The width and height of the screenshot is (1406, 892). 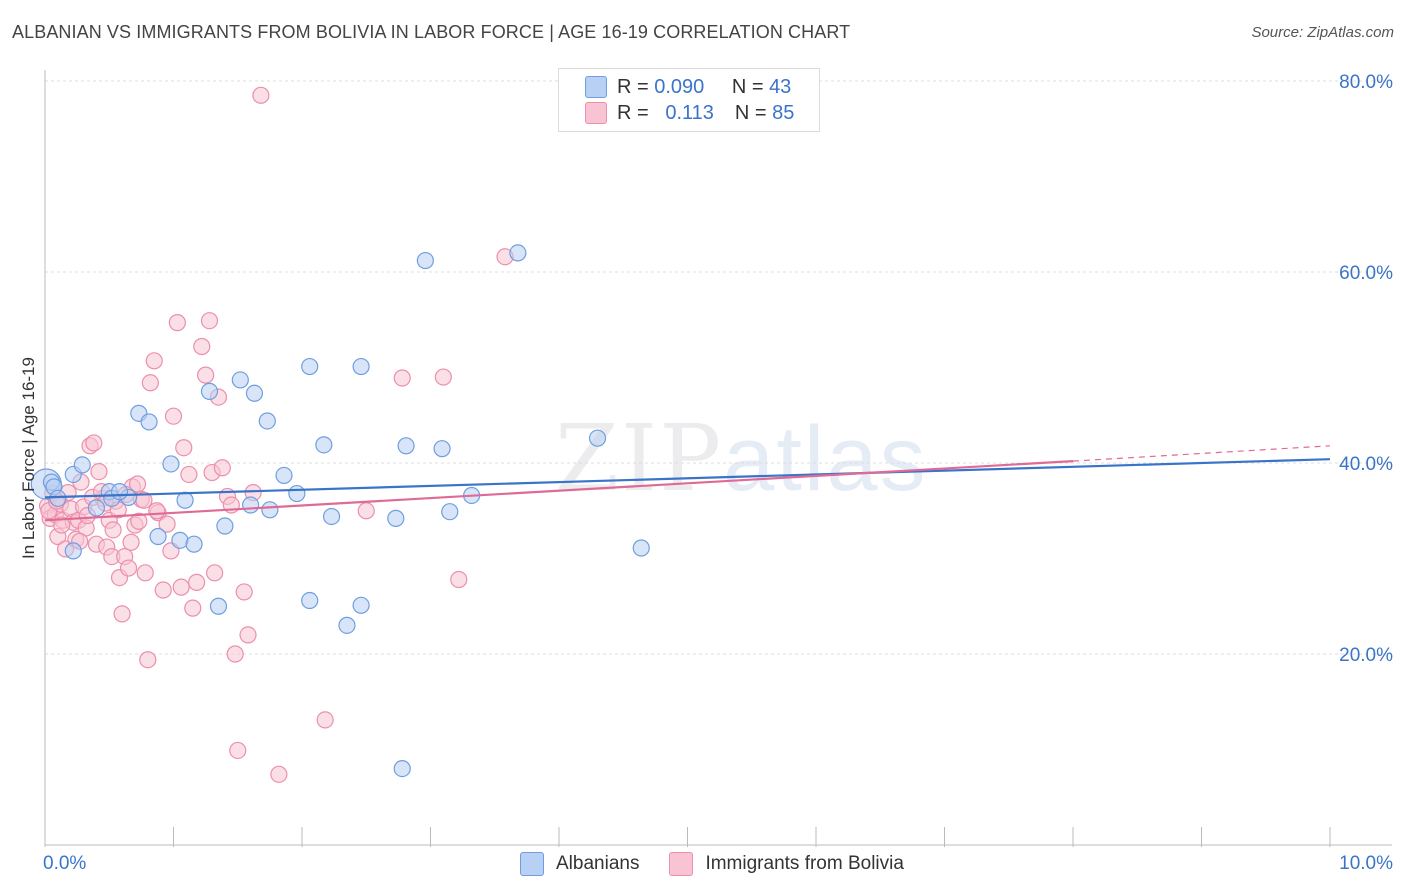 I want to click on source-label: Source: ZipAtlas.com, so click(x=1322, y=32).